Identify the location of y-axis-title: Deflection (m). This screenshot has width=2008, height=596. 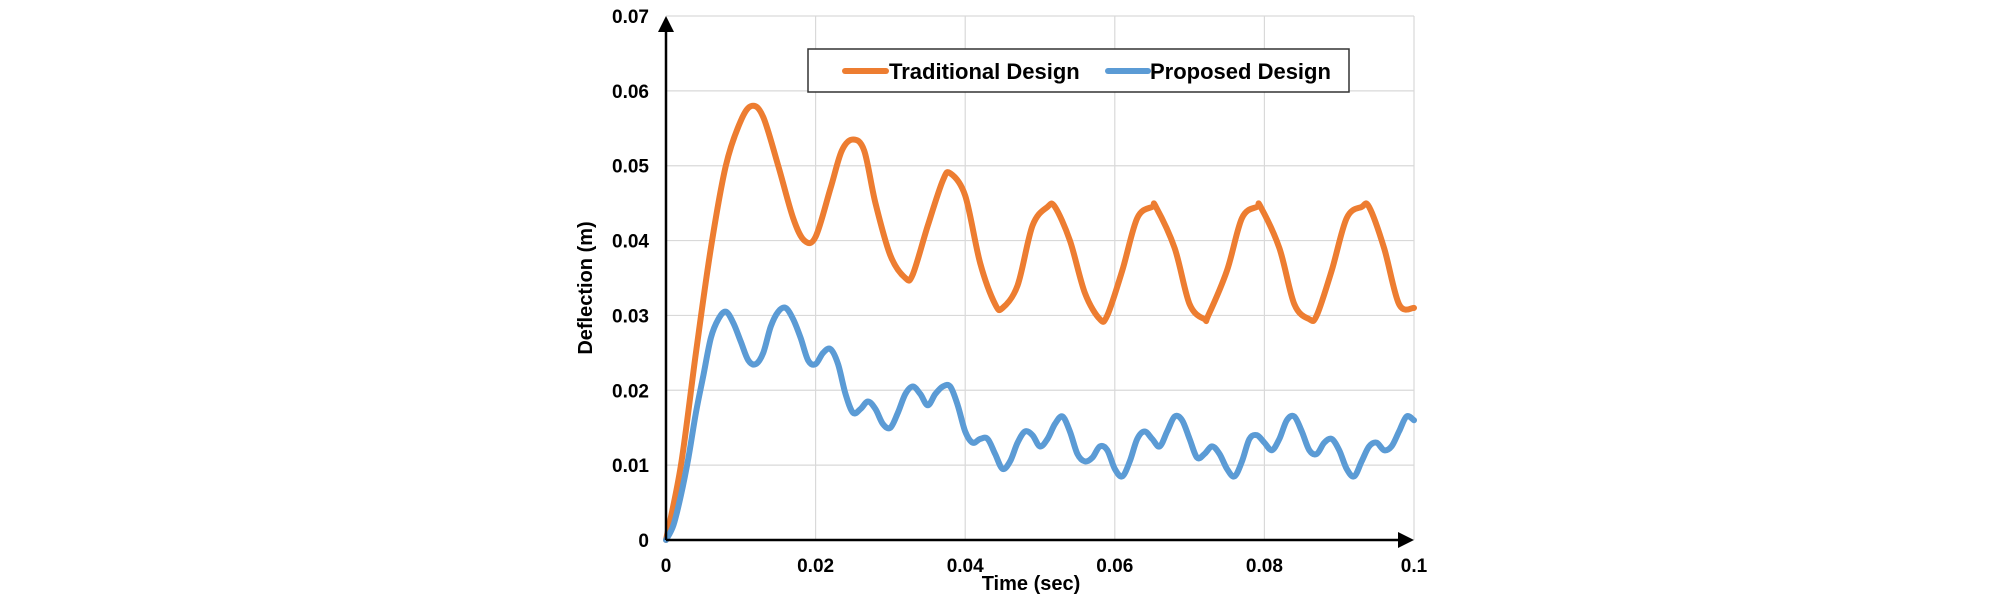
(586, 287).